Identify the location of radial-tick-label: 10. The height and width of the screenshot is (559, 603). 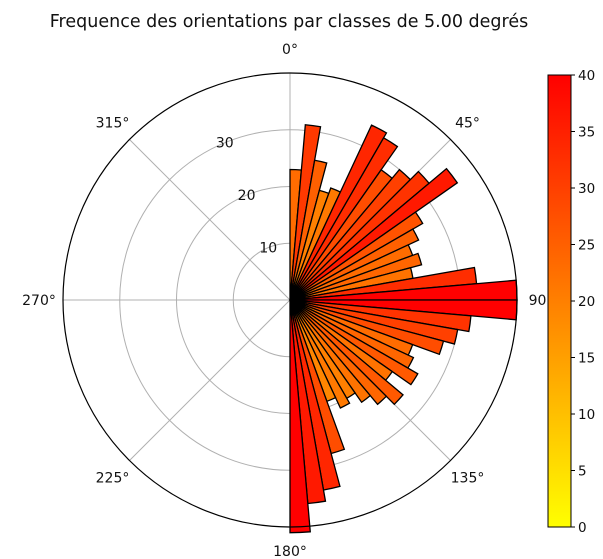
(268, 249).